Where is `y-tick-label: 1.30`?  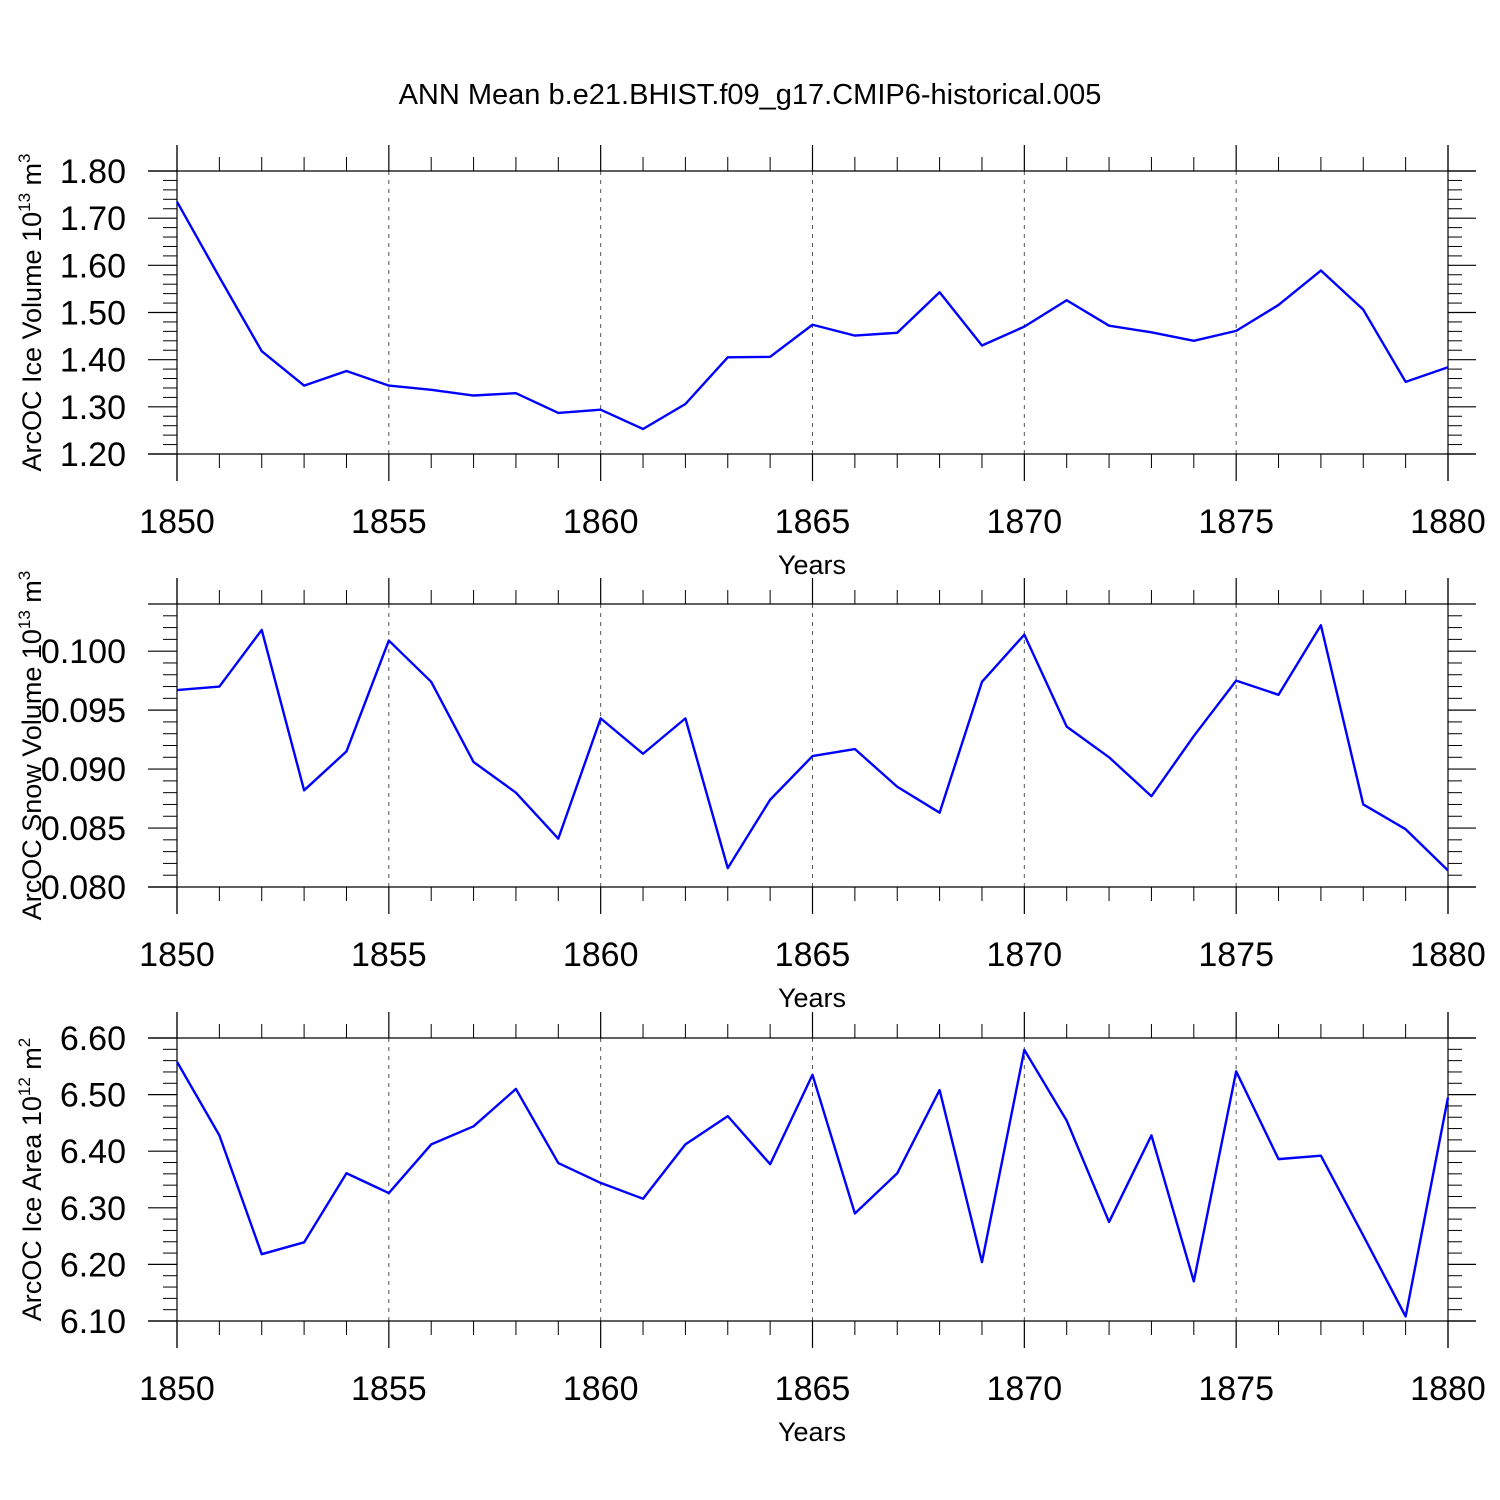 y-tick-label: 1.30 is located at coordinates (93, 408).